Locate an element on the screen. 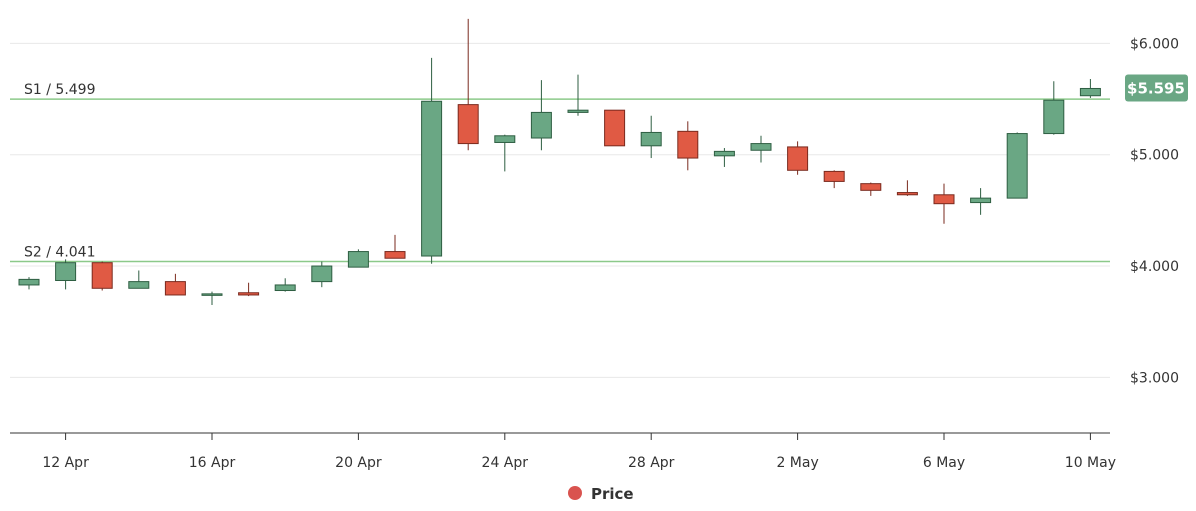 The image size is (1196, 511). last-price-label: $5.595 is located at coordinates (1156, 88).